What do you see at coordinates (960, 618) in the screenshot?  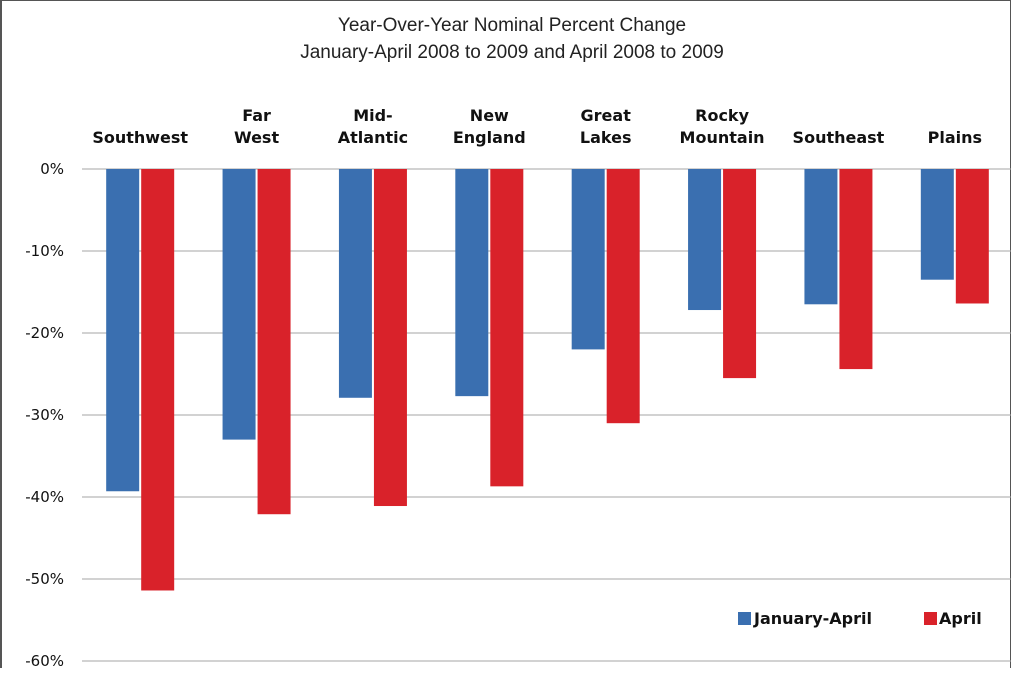 I see `legend-label: April` at bounding box center [960, 618].